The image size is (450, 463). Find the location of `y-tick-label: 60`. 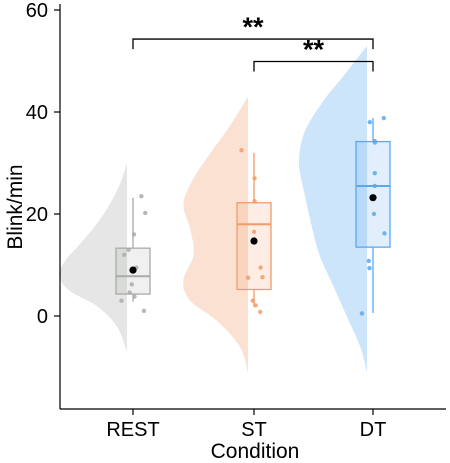

y-tick-label: 60 is located at coordinates (37, 11).